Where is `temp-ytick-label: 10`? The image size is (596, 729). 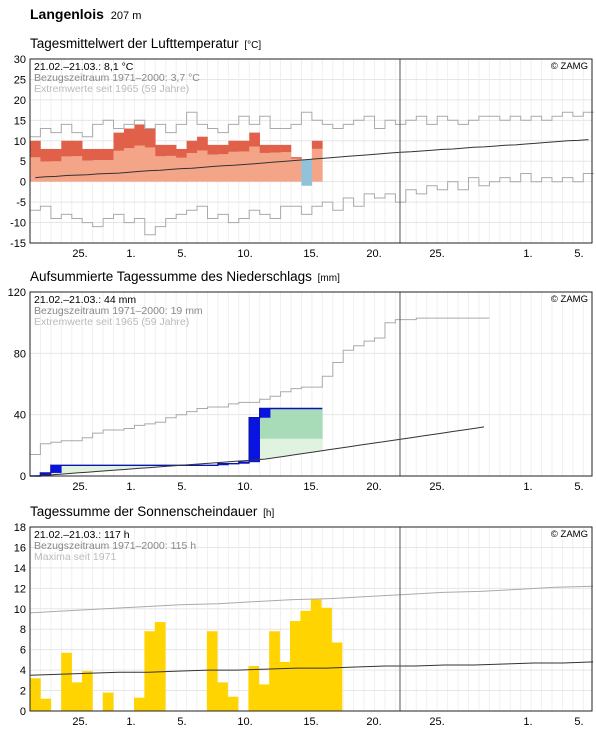 temp-ytick-label: 10 is located at coordinates (20, 142).